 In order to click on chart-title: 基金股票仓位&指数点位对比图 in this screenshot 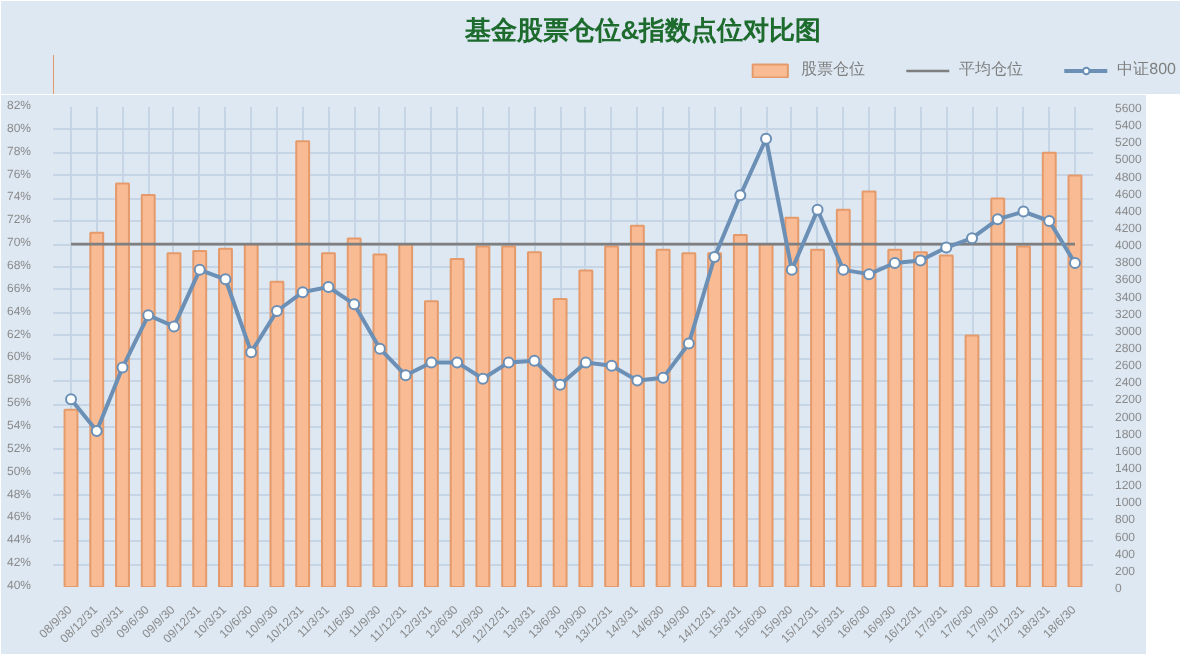, I will do `click(642, 30)`.